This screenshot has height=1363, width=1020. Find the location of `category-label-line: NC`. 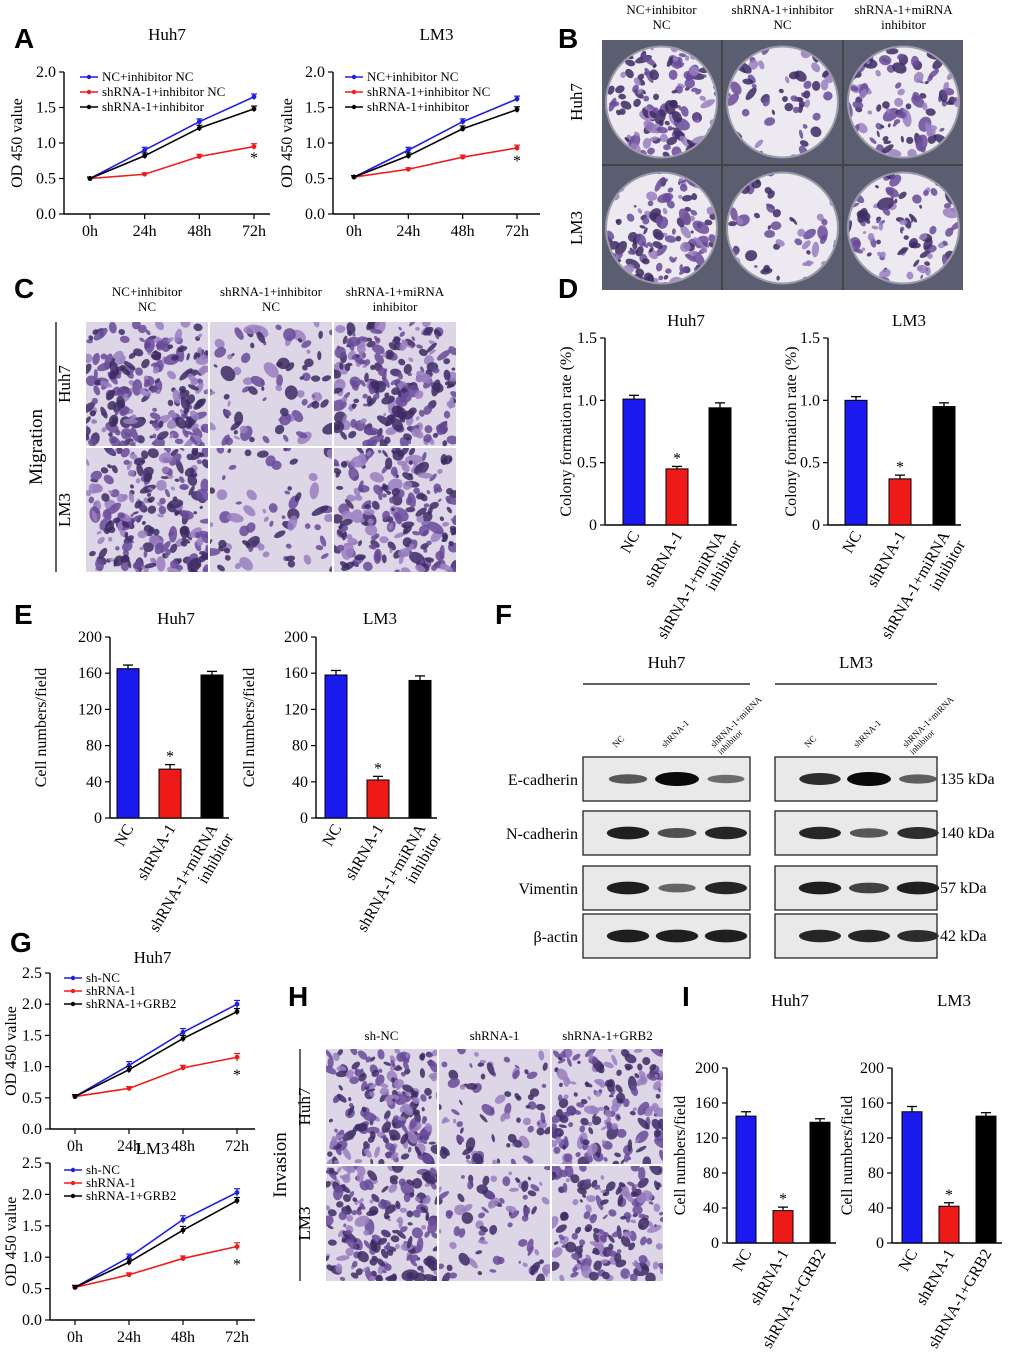

category-label-line: NC is located at coordinates (125, 836).